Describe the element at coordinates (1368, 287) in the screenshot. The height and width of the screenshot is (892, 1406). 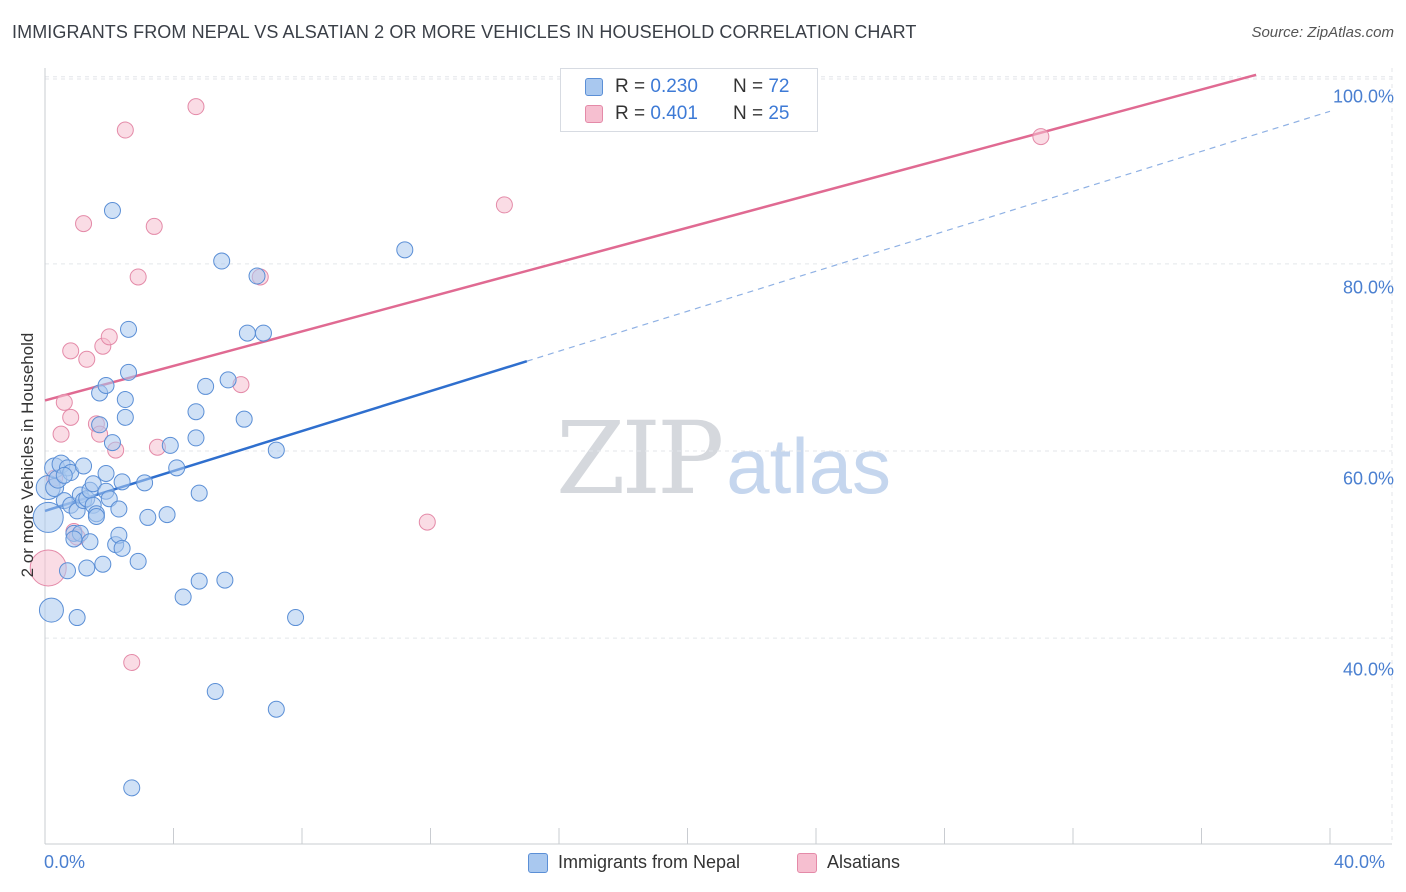
I see `y-tick-label-80: 80.0%` at that location.